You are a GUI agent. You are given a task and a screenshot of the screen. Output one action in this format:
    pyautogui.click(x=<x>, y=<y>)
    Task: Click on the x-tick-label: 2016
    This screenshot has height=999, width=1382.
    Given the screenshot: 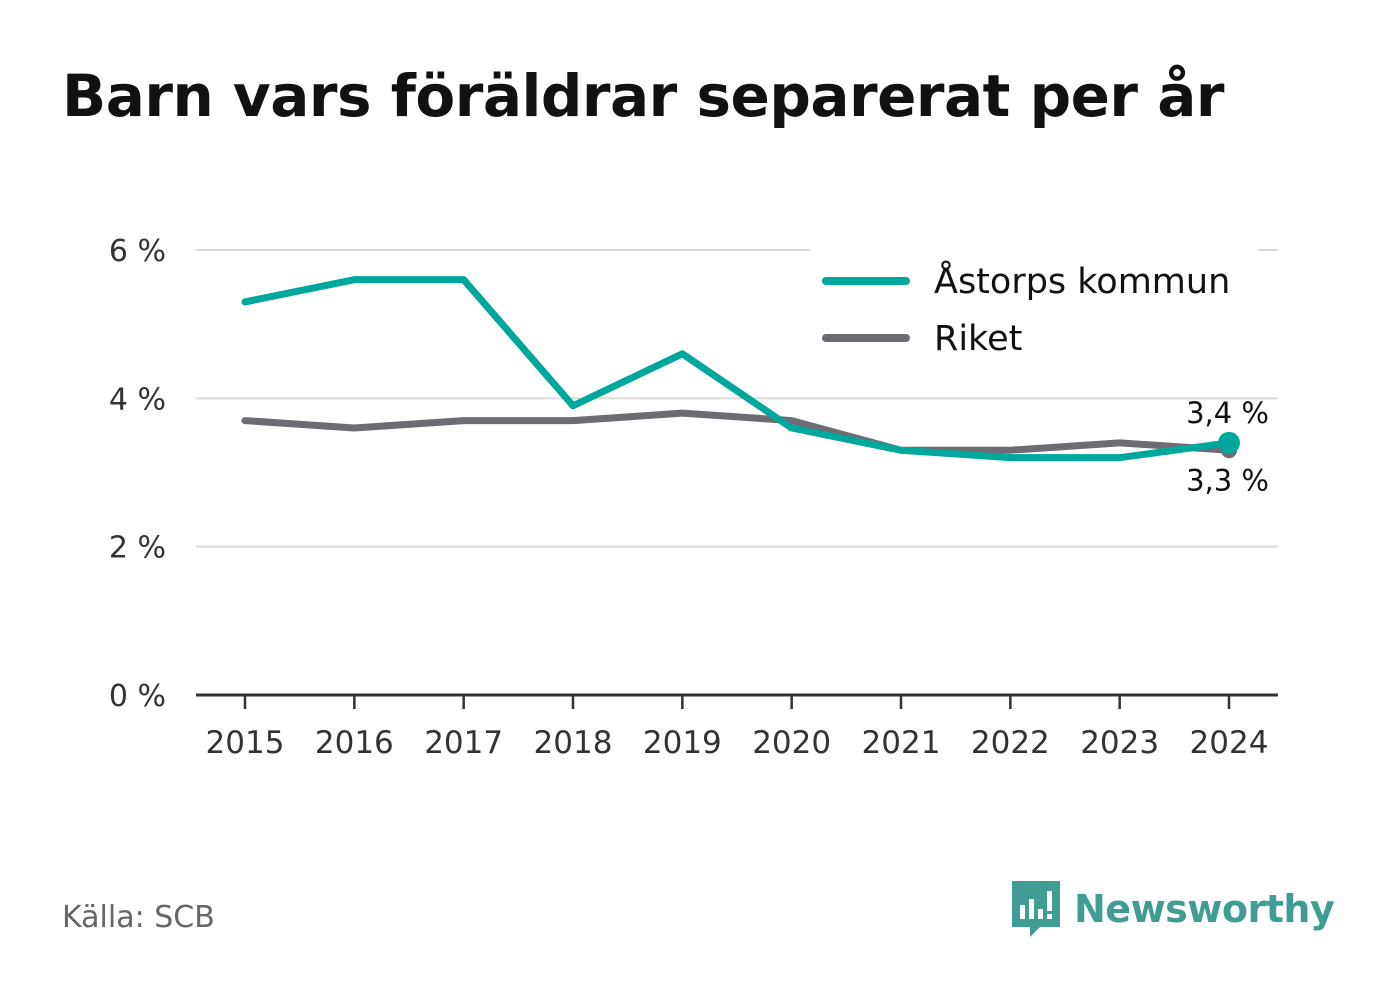 What is the action you would take?
    pyautogui.click(x=354, y=743)
    